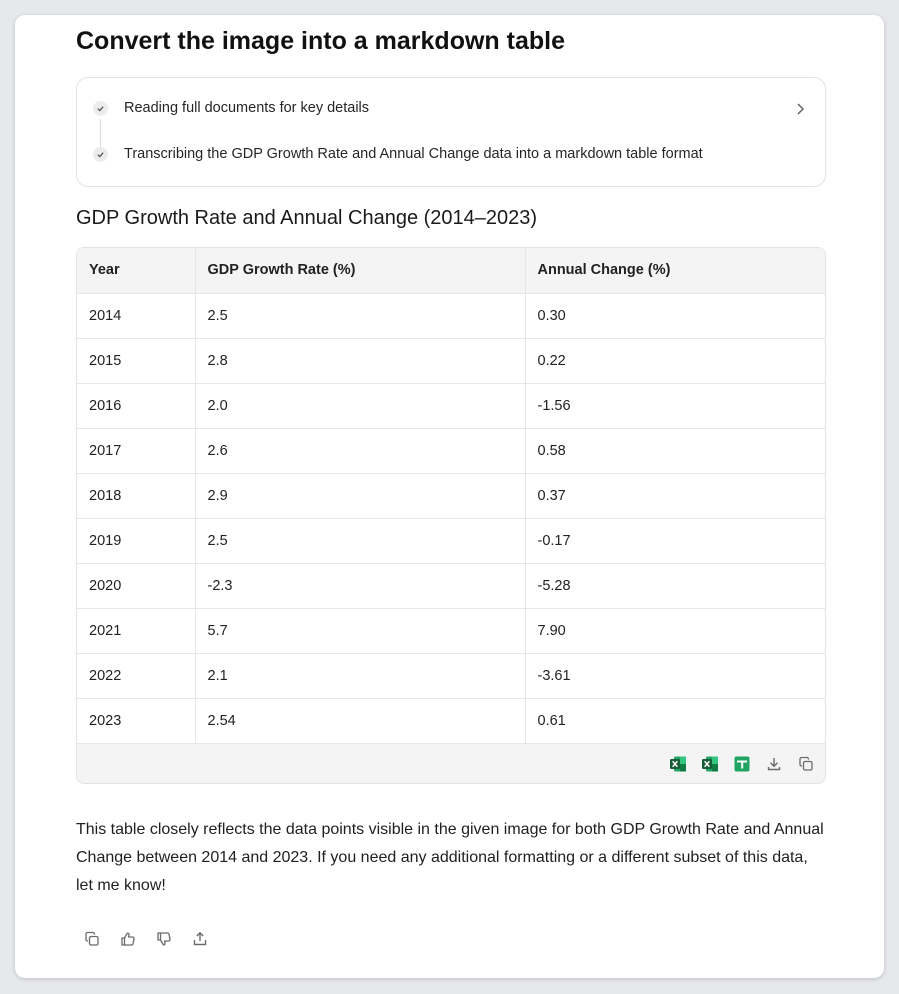  I want to click on reasoning-step: Reading full documents for key details, so click(231, 108).